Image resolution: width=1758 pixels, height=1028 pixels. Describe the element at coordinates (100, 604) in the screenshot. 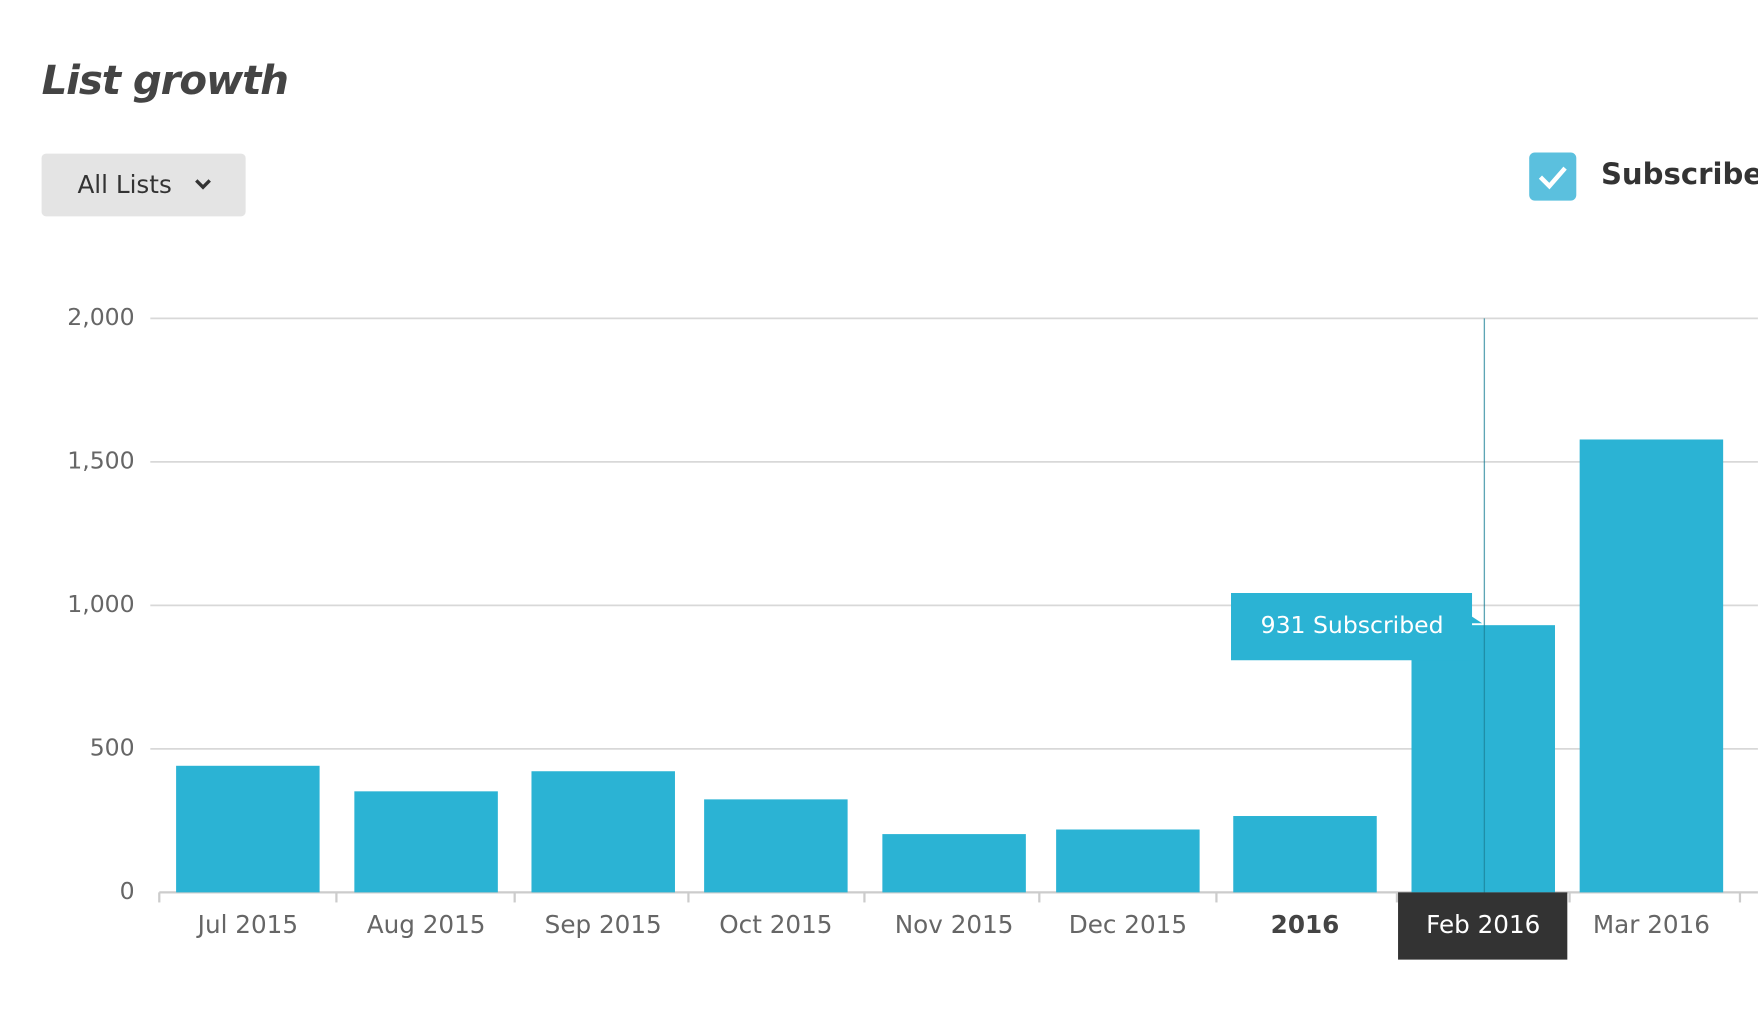

I see `y-tick-label: 1,000` at that location.